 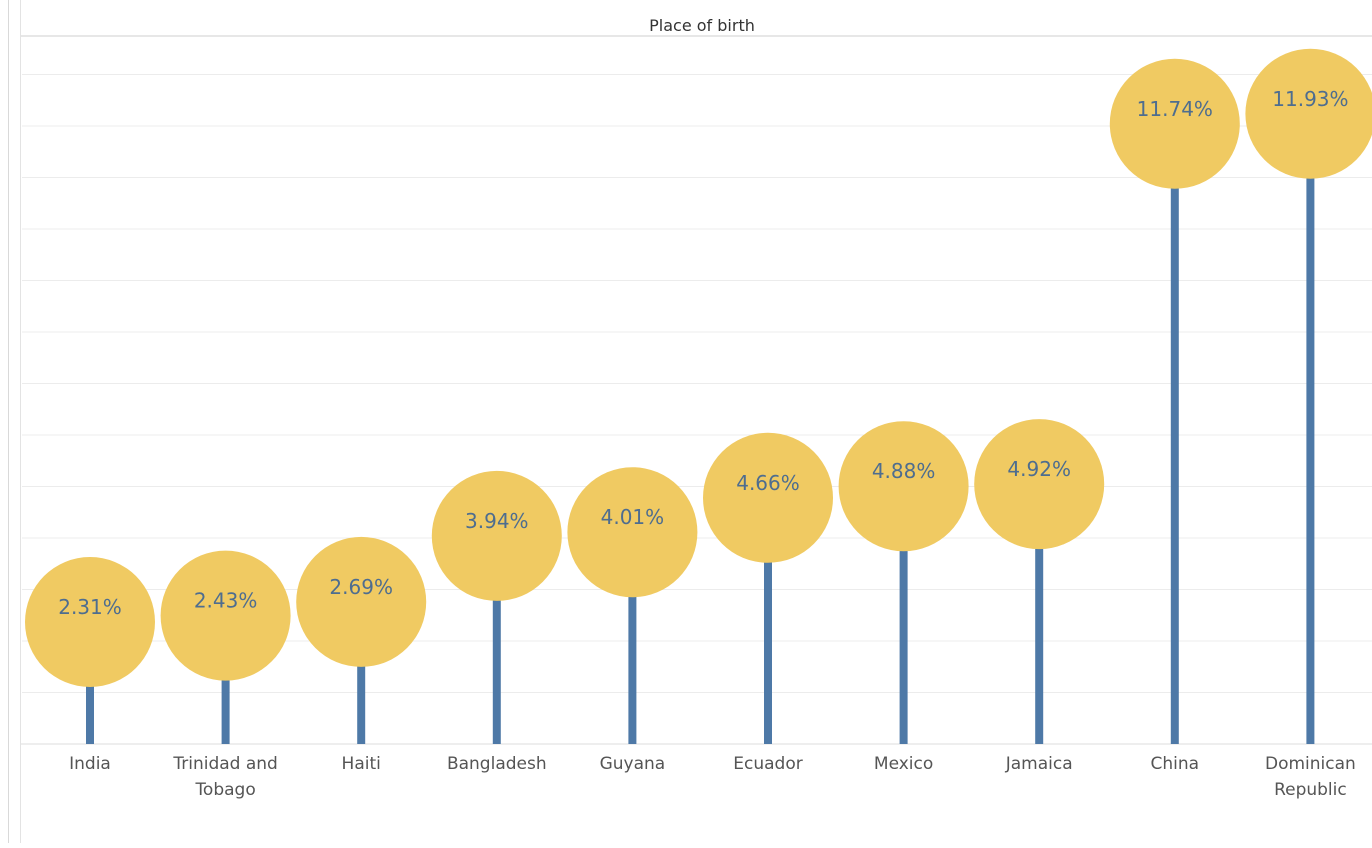 I want to click on data-label: 4.66%, so click(x=768, y=483).